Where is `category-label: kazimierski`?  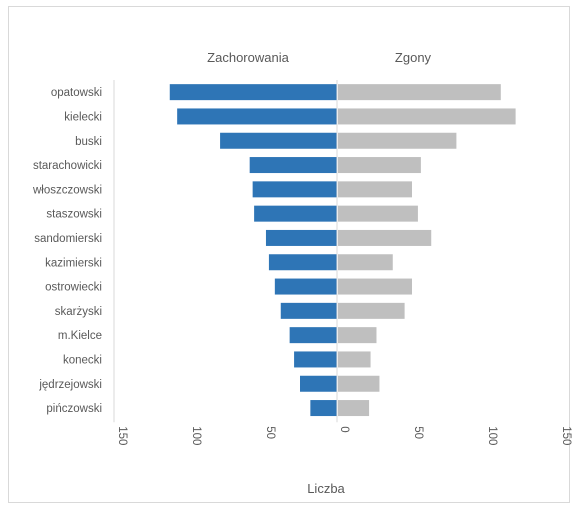
category-label: kazimierski is located at coordinates (73, 263).